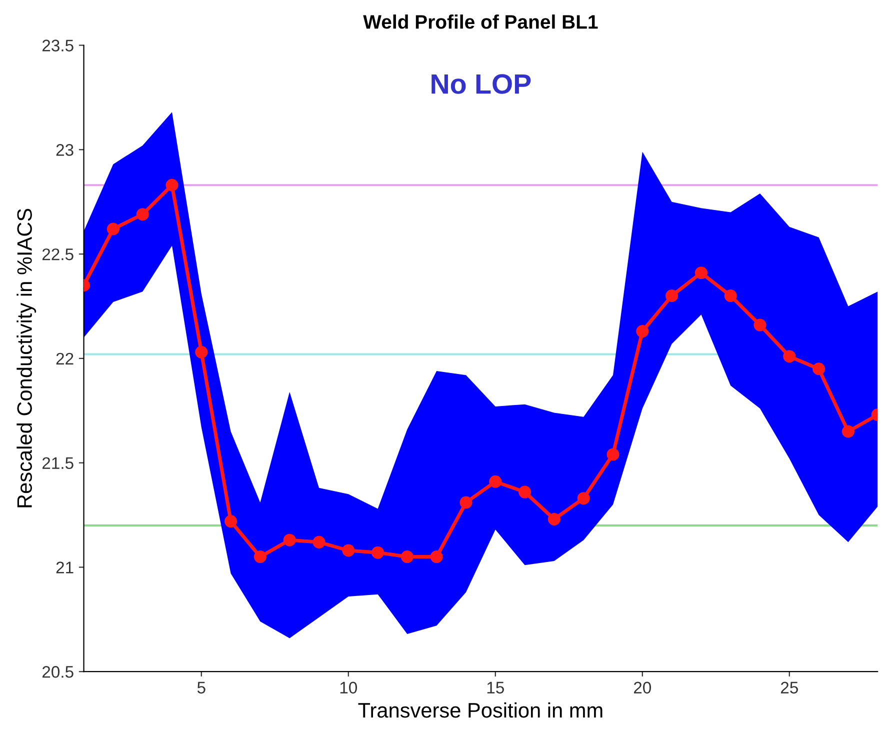 The width and height of the screenshot is (882, 730). What do you see at coordinates (58, 254) in the screenshot?
I see `y-tick-label: 22.5` at bounding box center [58, 254].